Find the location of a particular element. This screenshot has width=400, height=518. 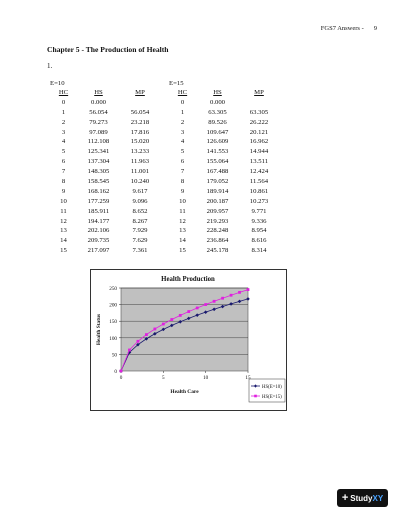

table-cell: 185.911 is located at coordinates (98, 211).